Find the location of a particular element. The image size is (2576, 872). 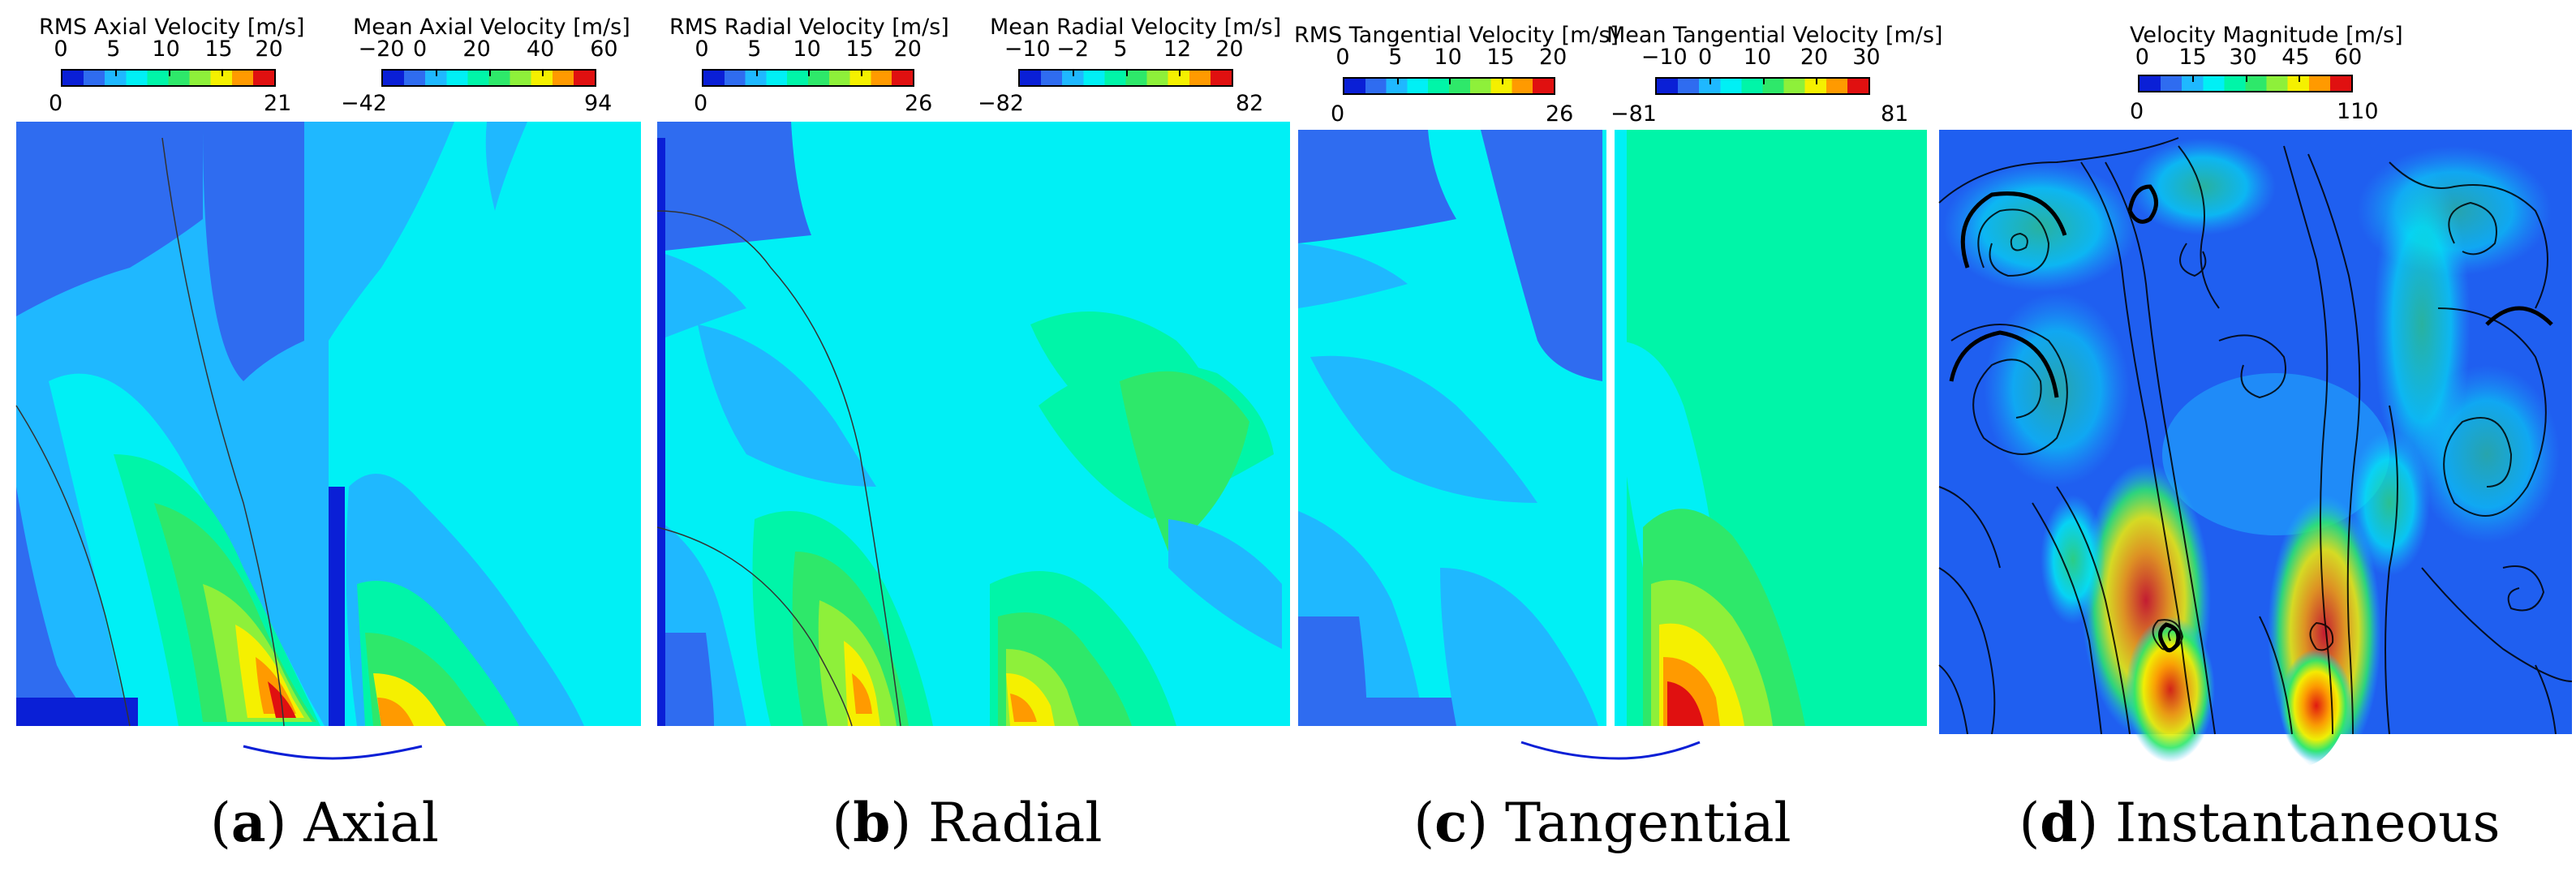

colorbar-title: RMS Tangential Velocity [m/s] is located at coordinates (1457, 35).